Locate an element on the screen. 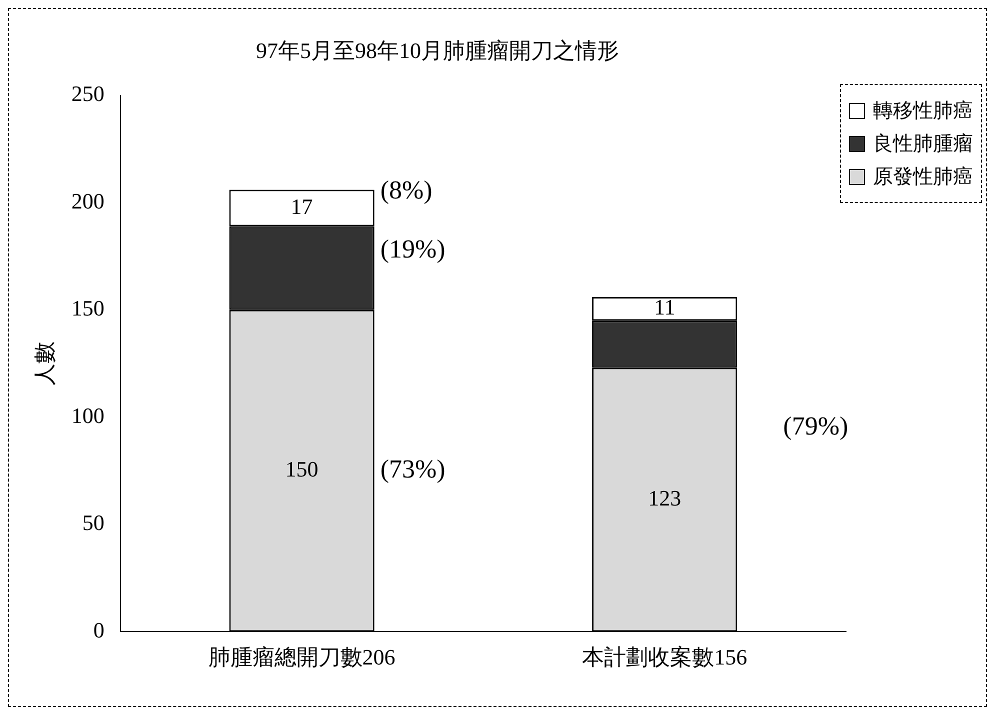  legend-label: 原發性肺癌 is located at coordinates (923, 176).